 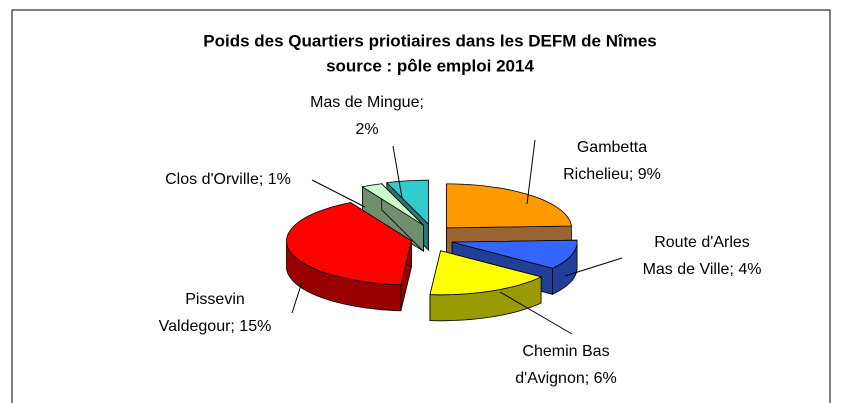 What do you see at coordinates (702, 242) in the screenshot?
I see `data-label: Route d'Arles` at bounding box center [702, 242].